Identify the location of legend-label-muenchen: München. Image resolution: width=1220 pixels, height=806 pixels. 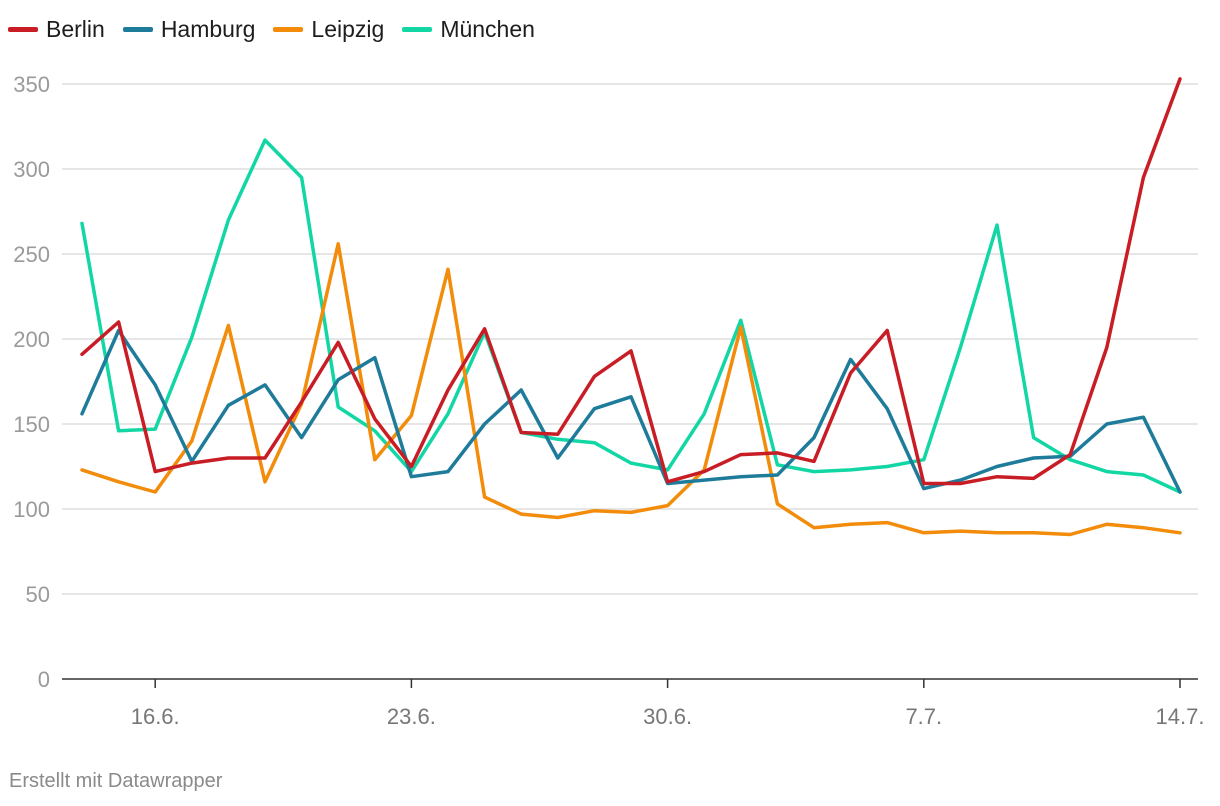
(487, 28).